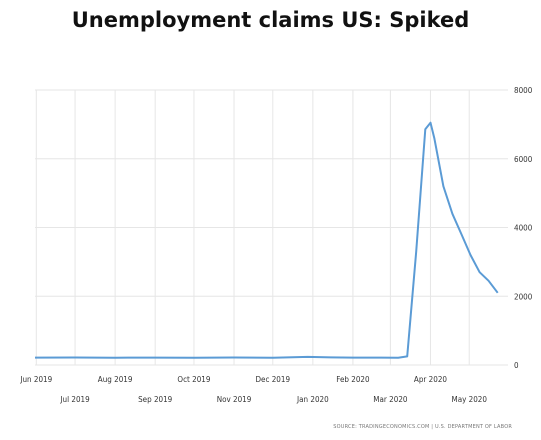 The image size is (541, 440). Describe the element at coordinates (193, 379) in the screenshot. I see `x-tick-label: Oct 2019` at that location.